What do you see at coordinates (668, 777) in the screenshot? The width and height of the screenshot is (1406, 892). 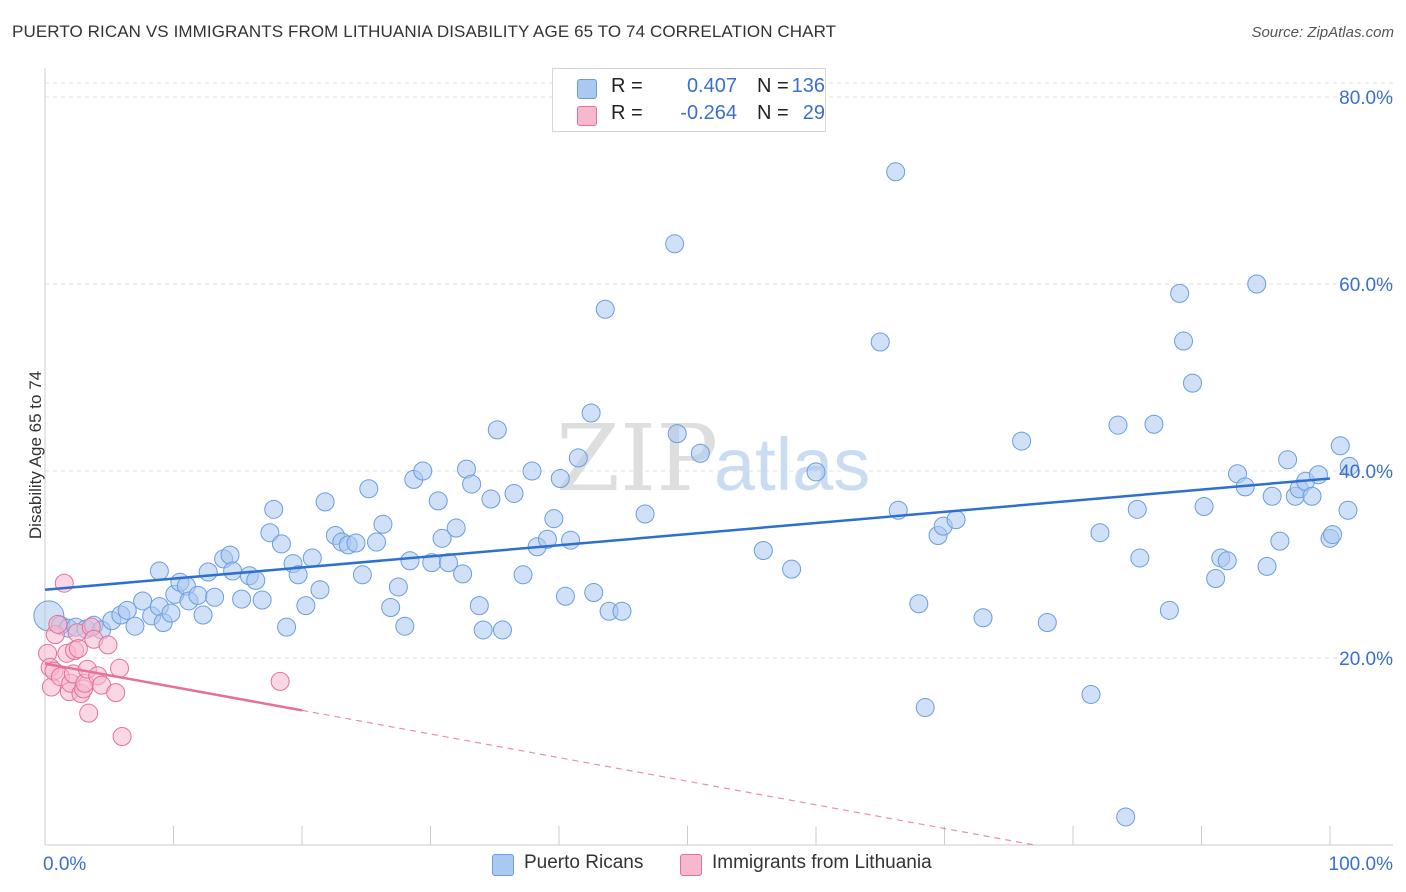 I see `trend-line-extension-immigrants-from-lithuania` at bounding box center [668, 777].